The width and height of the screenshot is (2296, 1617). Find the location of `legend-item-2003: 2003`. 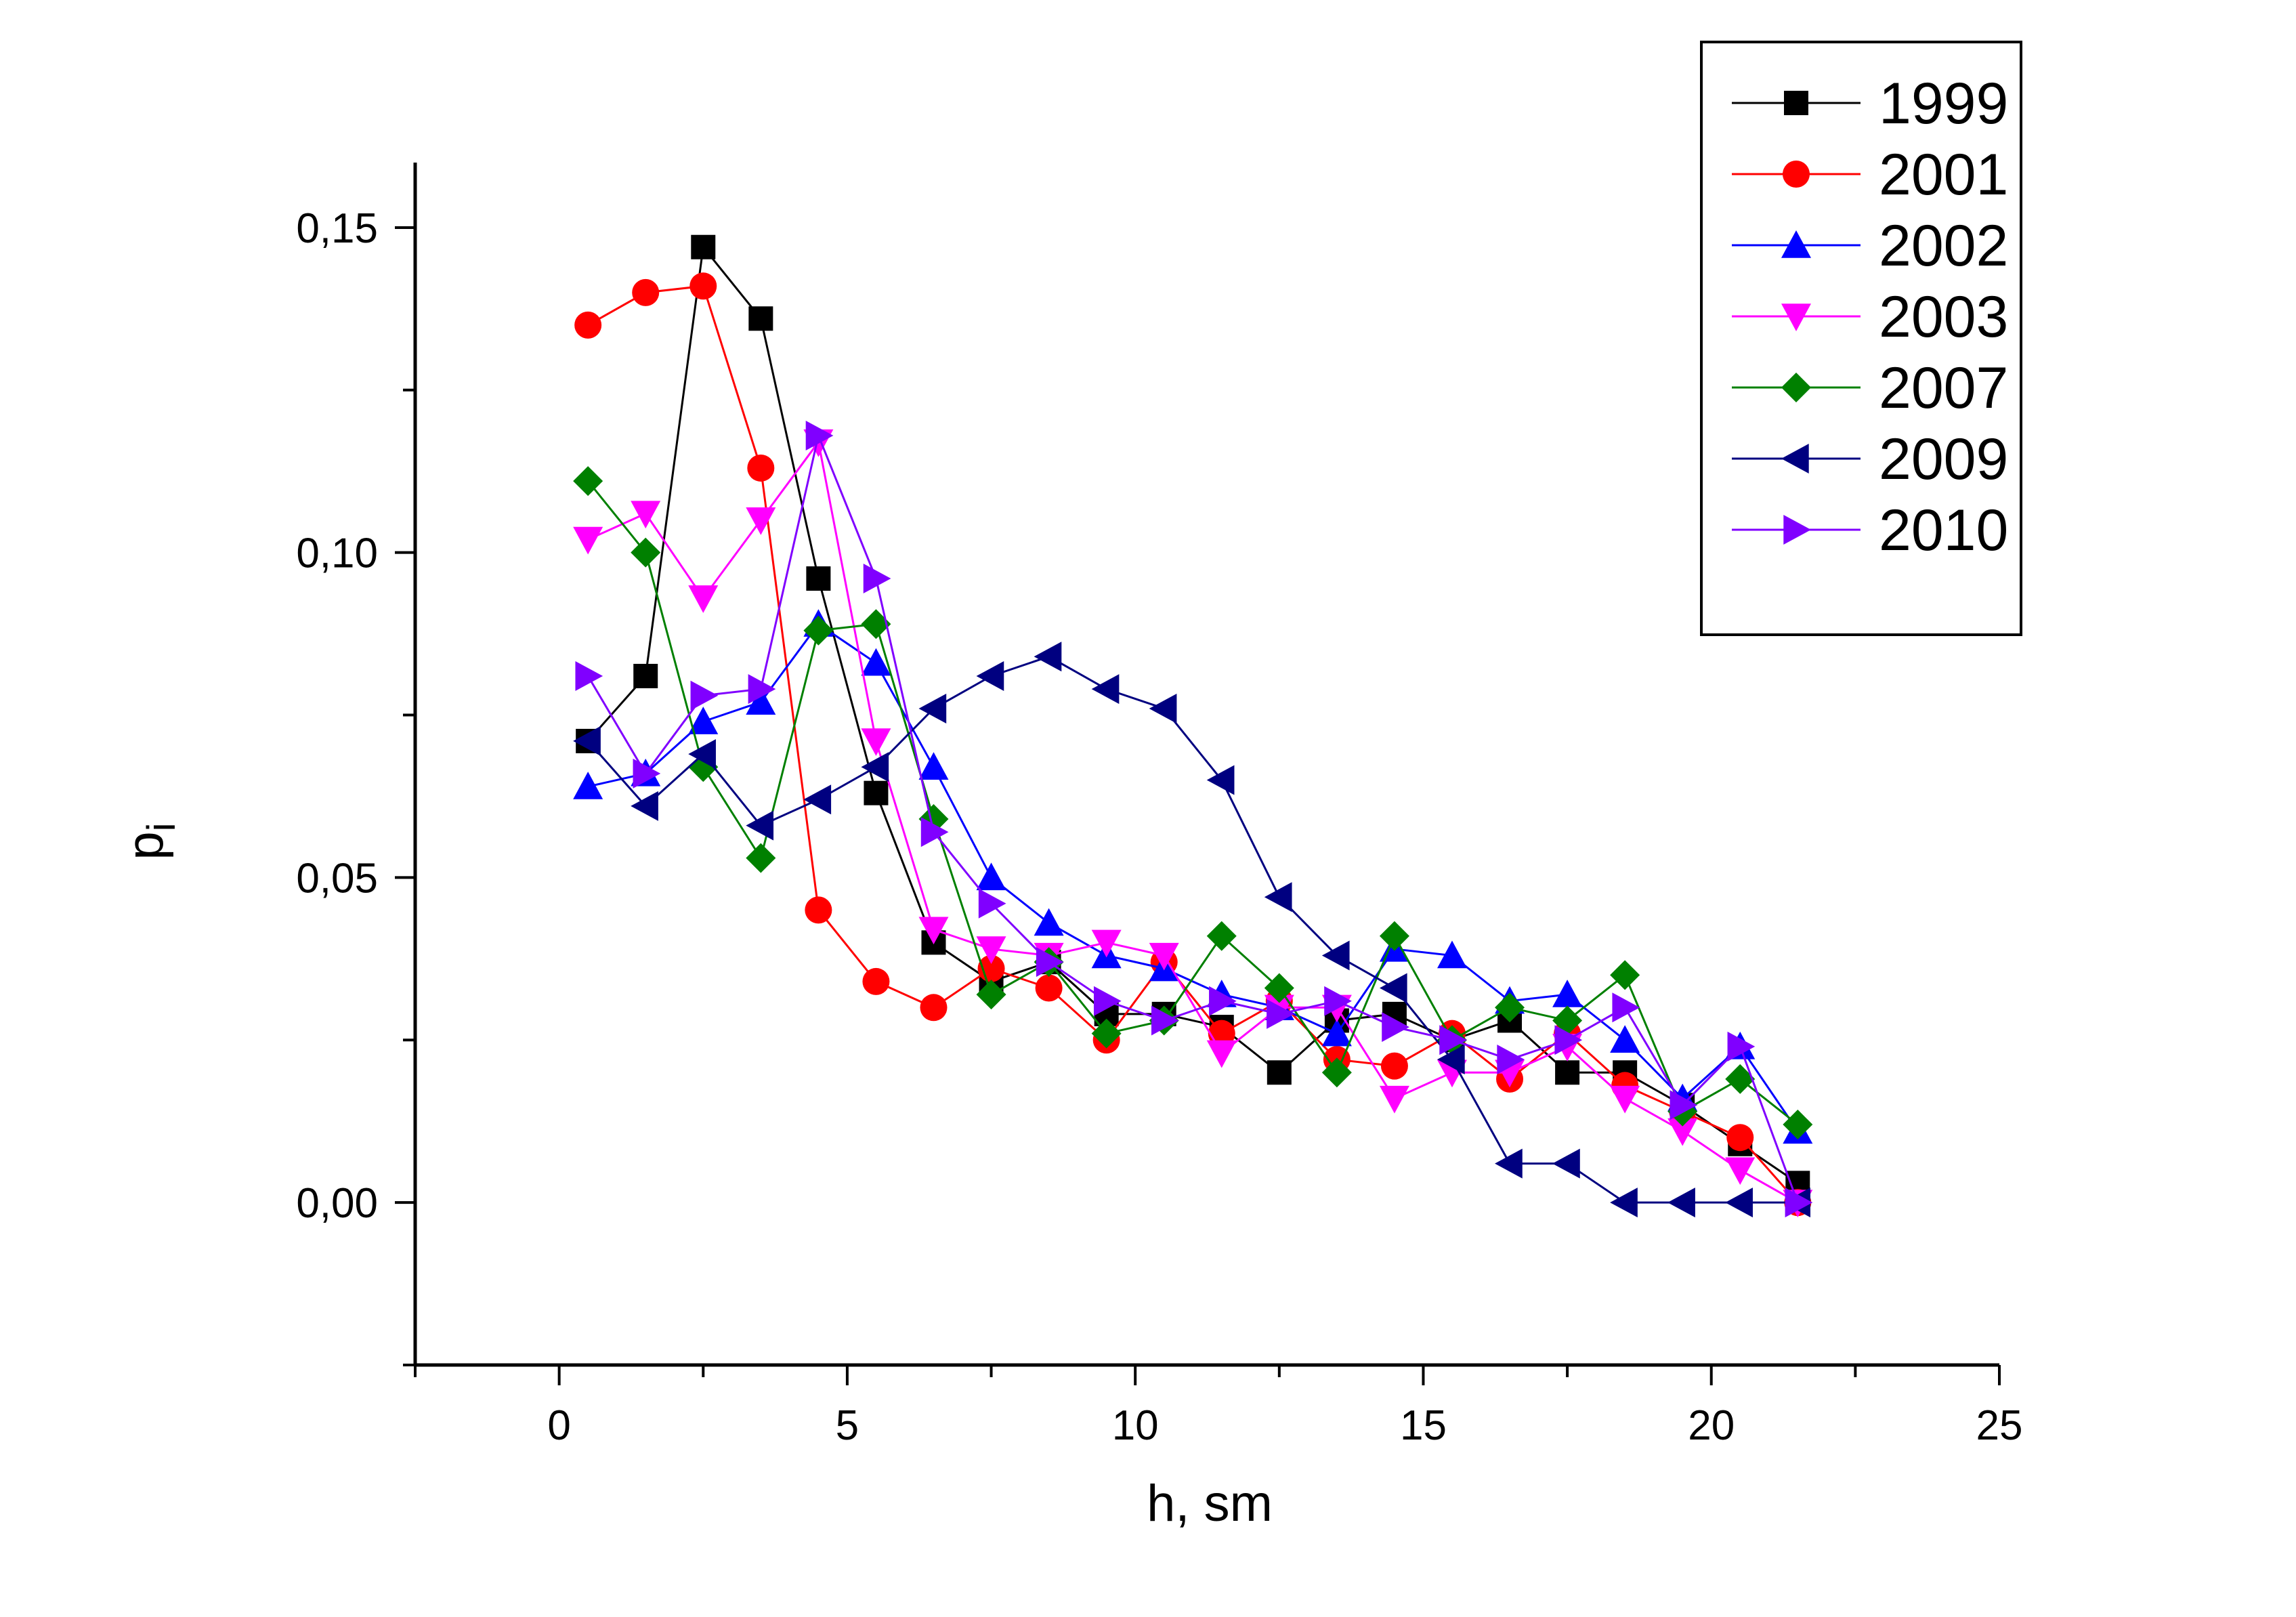

legend-item-2003: 2003 is located at coordinates (1870, 317).